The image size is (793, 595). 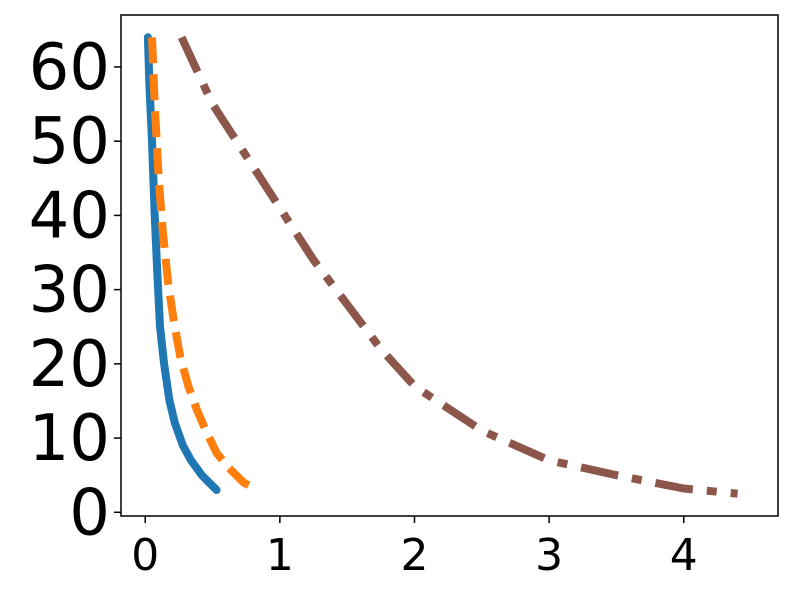 What do you see at coordinates (69, 291) in the screenshot?
I see `y-tick-label: 30` at bounding box center [69, 291].